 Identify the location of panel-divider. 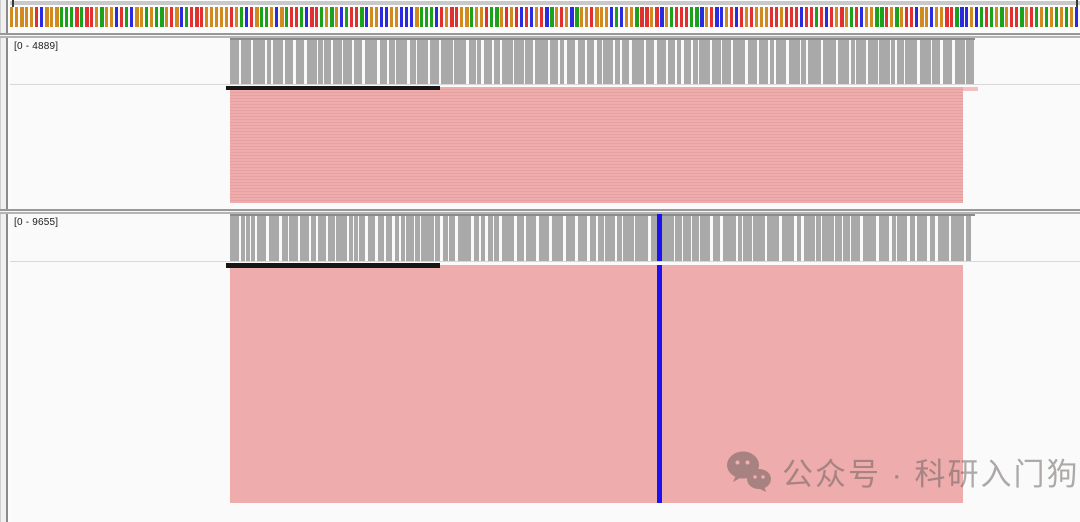
(540, 211).